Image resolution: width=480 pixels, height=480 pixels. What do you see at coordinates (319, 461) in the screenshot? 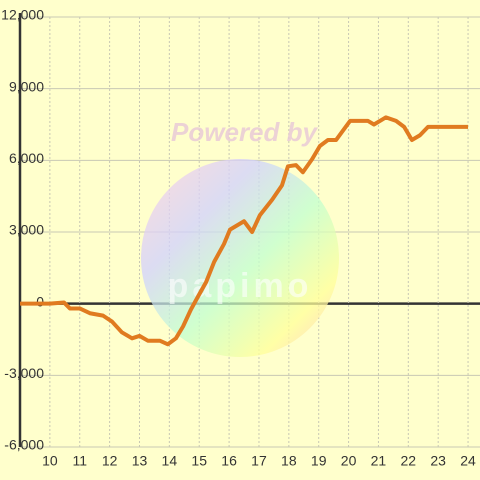
I see `x-tick-label: 19` at bounding box center [319, 461].